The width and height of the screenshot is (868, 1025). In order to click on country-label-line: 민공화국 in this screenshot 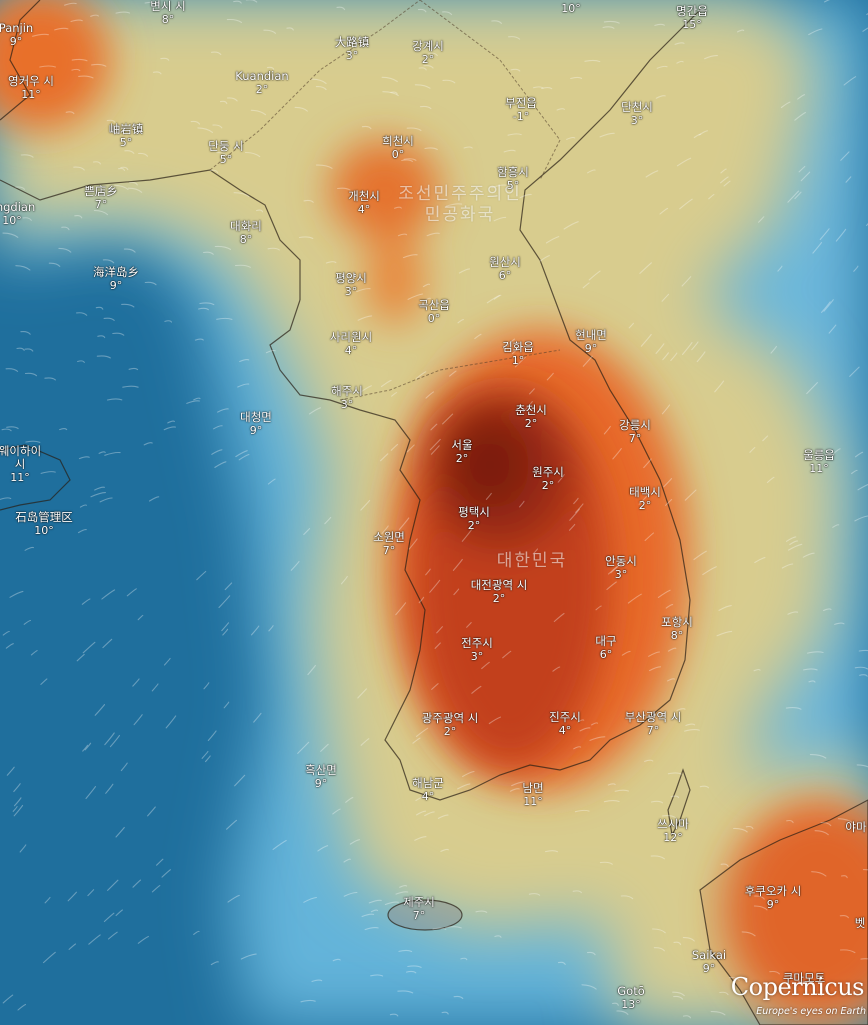, I will do `click(460, 215)`.